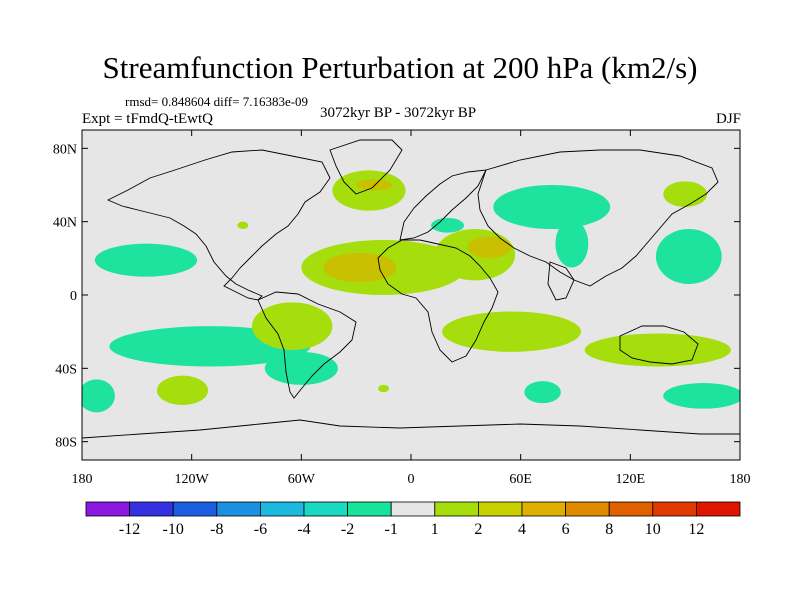 The width and height of the screenshot is (800, 600). Describe the element at coordinates (696, 529) in the screenshot. I see `colorbar-label: 12` at that location.